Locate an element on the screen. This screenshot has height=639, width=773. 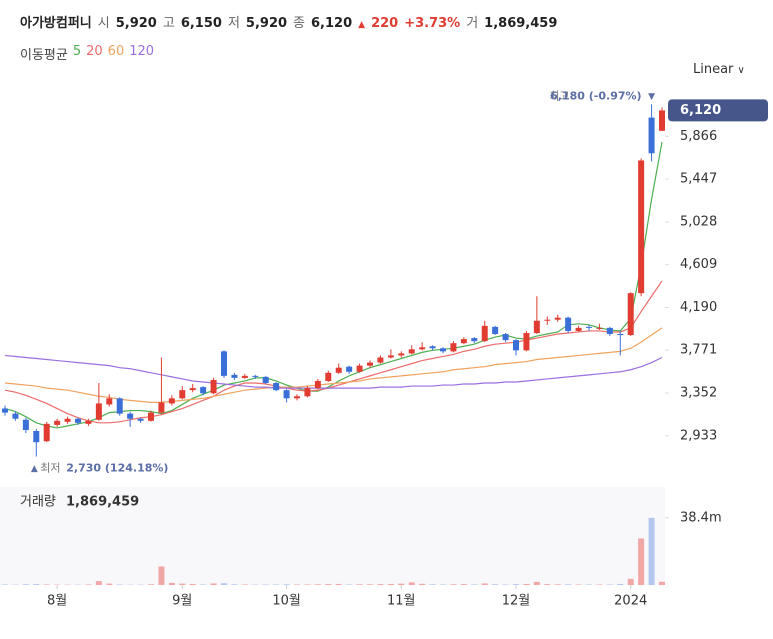
volume-title: 거래량 is located at coordinates (38, 502).